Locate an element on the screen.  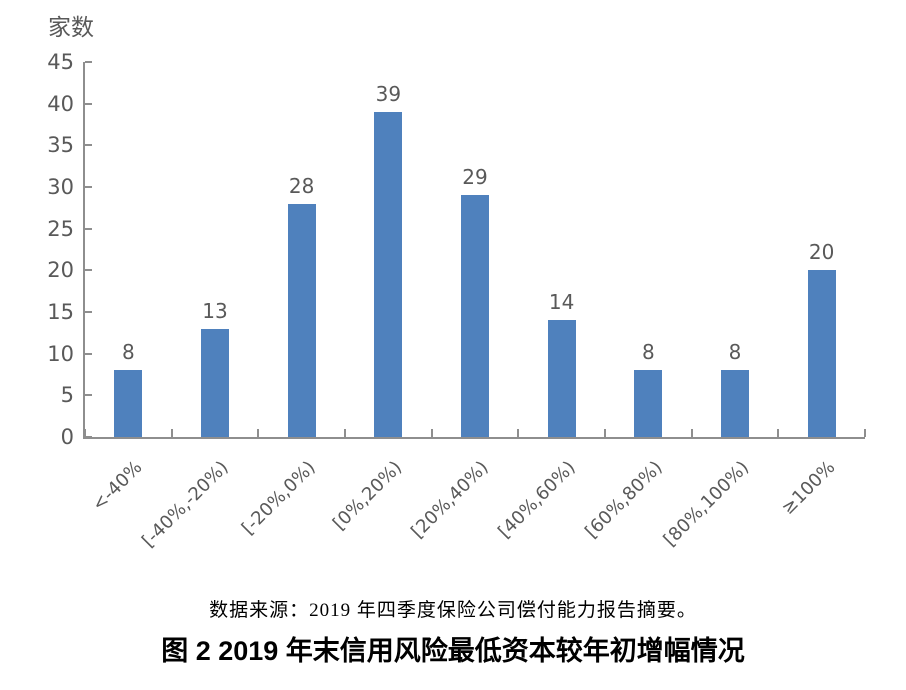
bar-value-label: 29 is located at coordinates (475, 177).